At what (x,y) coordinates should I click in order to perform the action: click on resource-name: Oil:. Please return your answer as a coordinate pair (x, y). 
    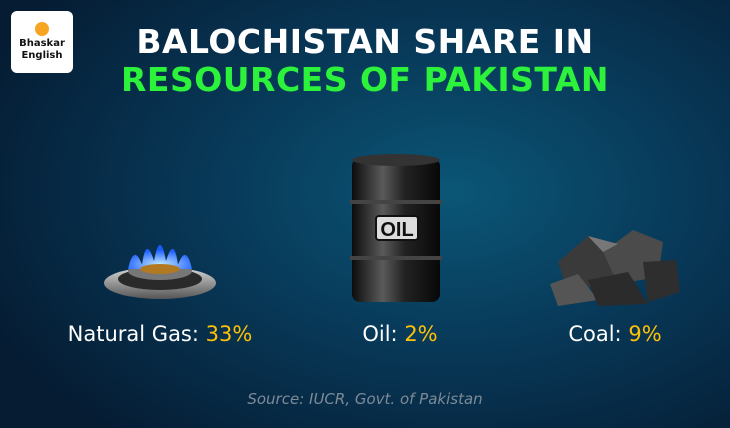
    Looking at the image, I should click on (380, 334).